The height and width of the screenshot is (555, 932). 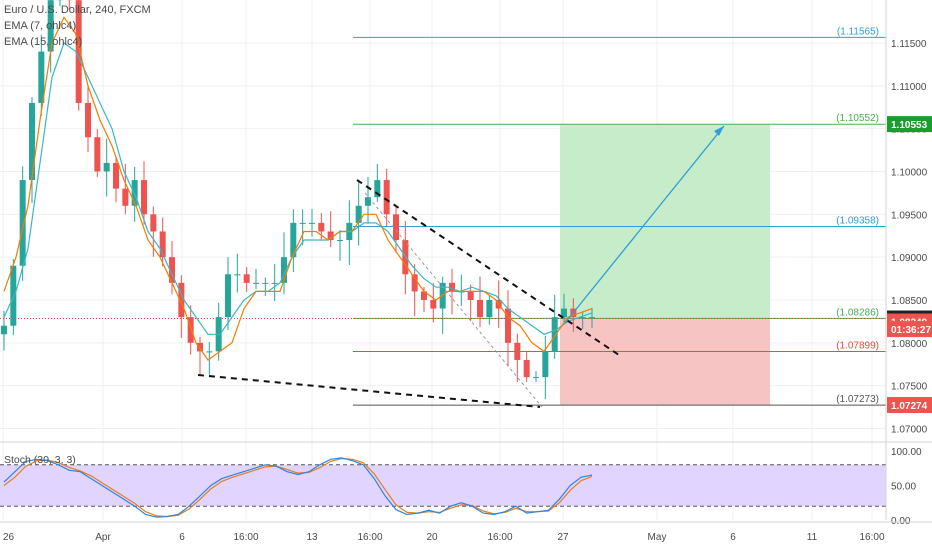 What do you see at coordinates (857, 345) in the screenshot?
I see `level-label: (1.07899)` at bounding box center [857, 345].